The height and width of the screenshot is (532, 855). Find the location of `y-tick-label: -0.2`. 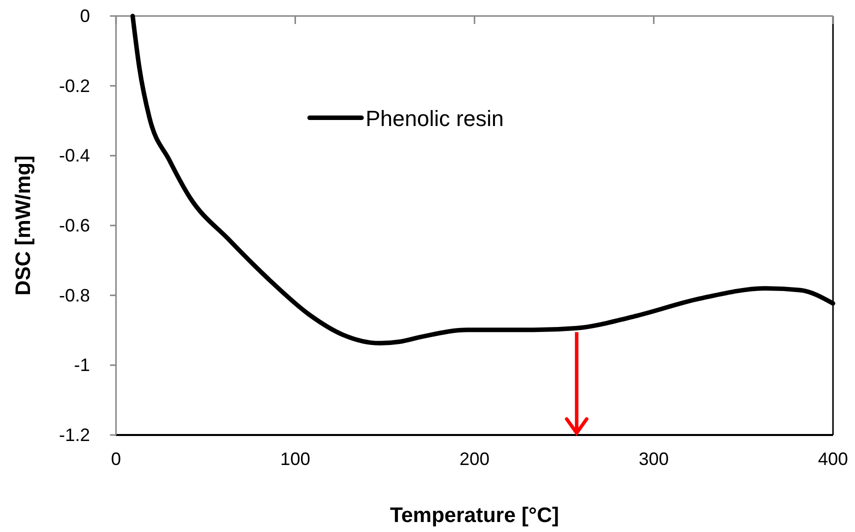

y-tick-label: -0.2 is located at coordinates (74, 86).